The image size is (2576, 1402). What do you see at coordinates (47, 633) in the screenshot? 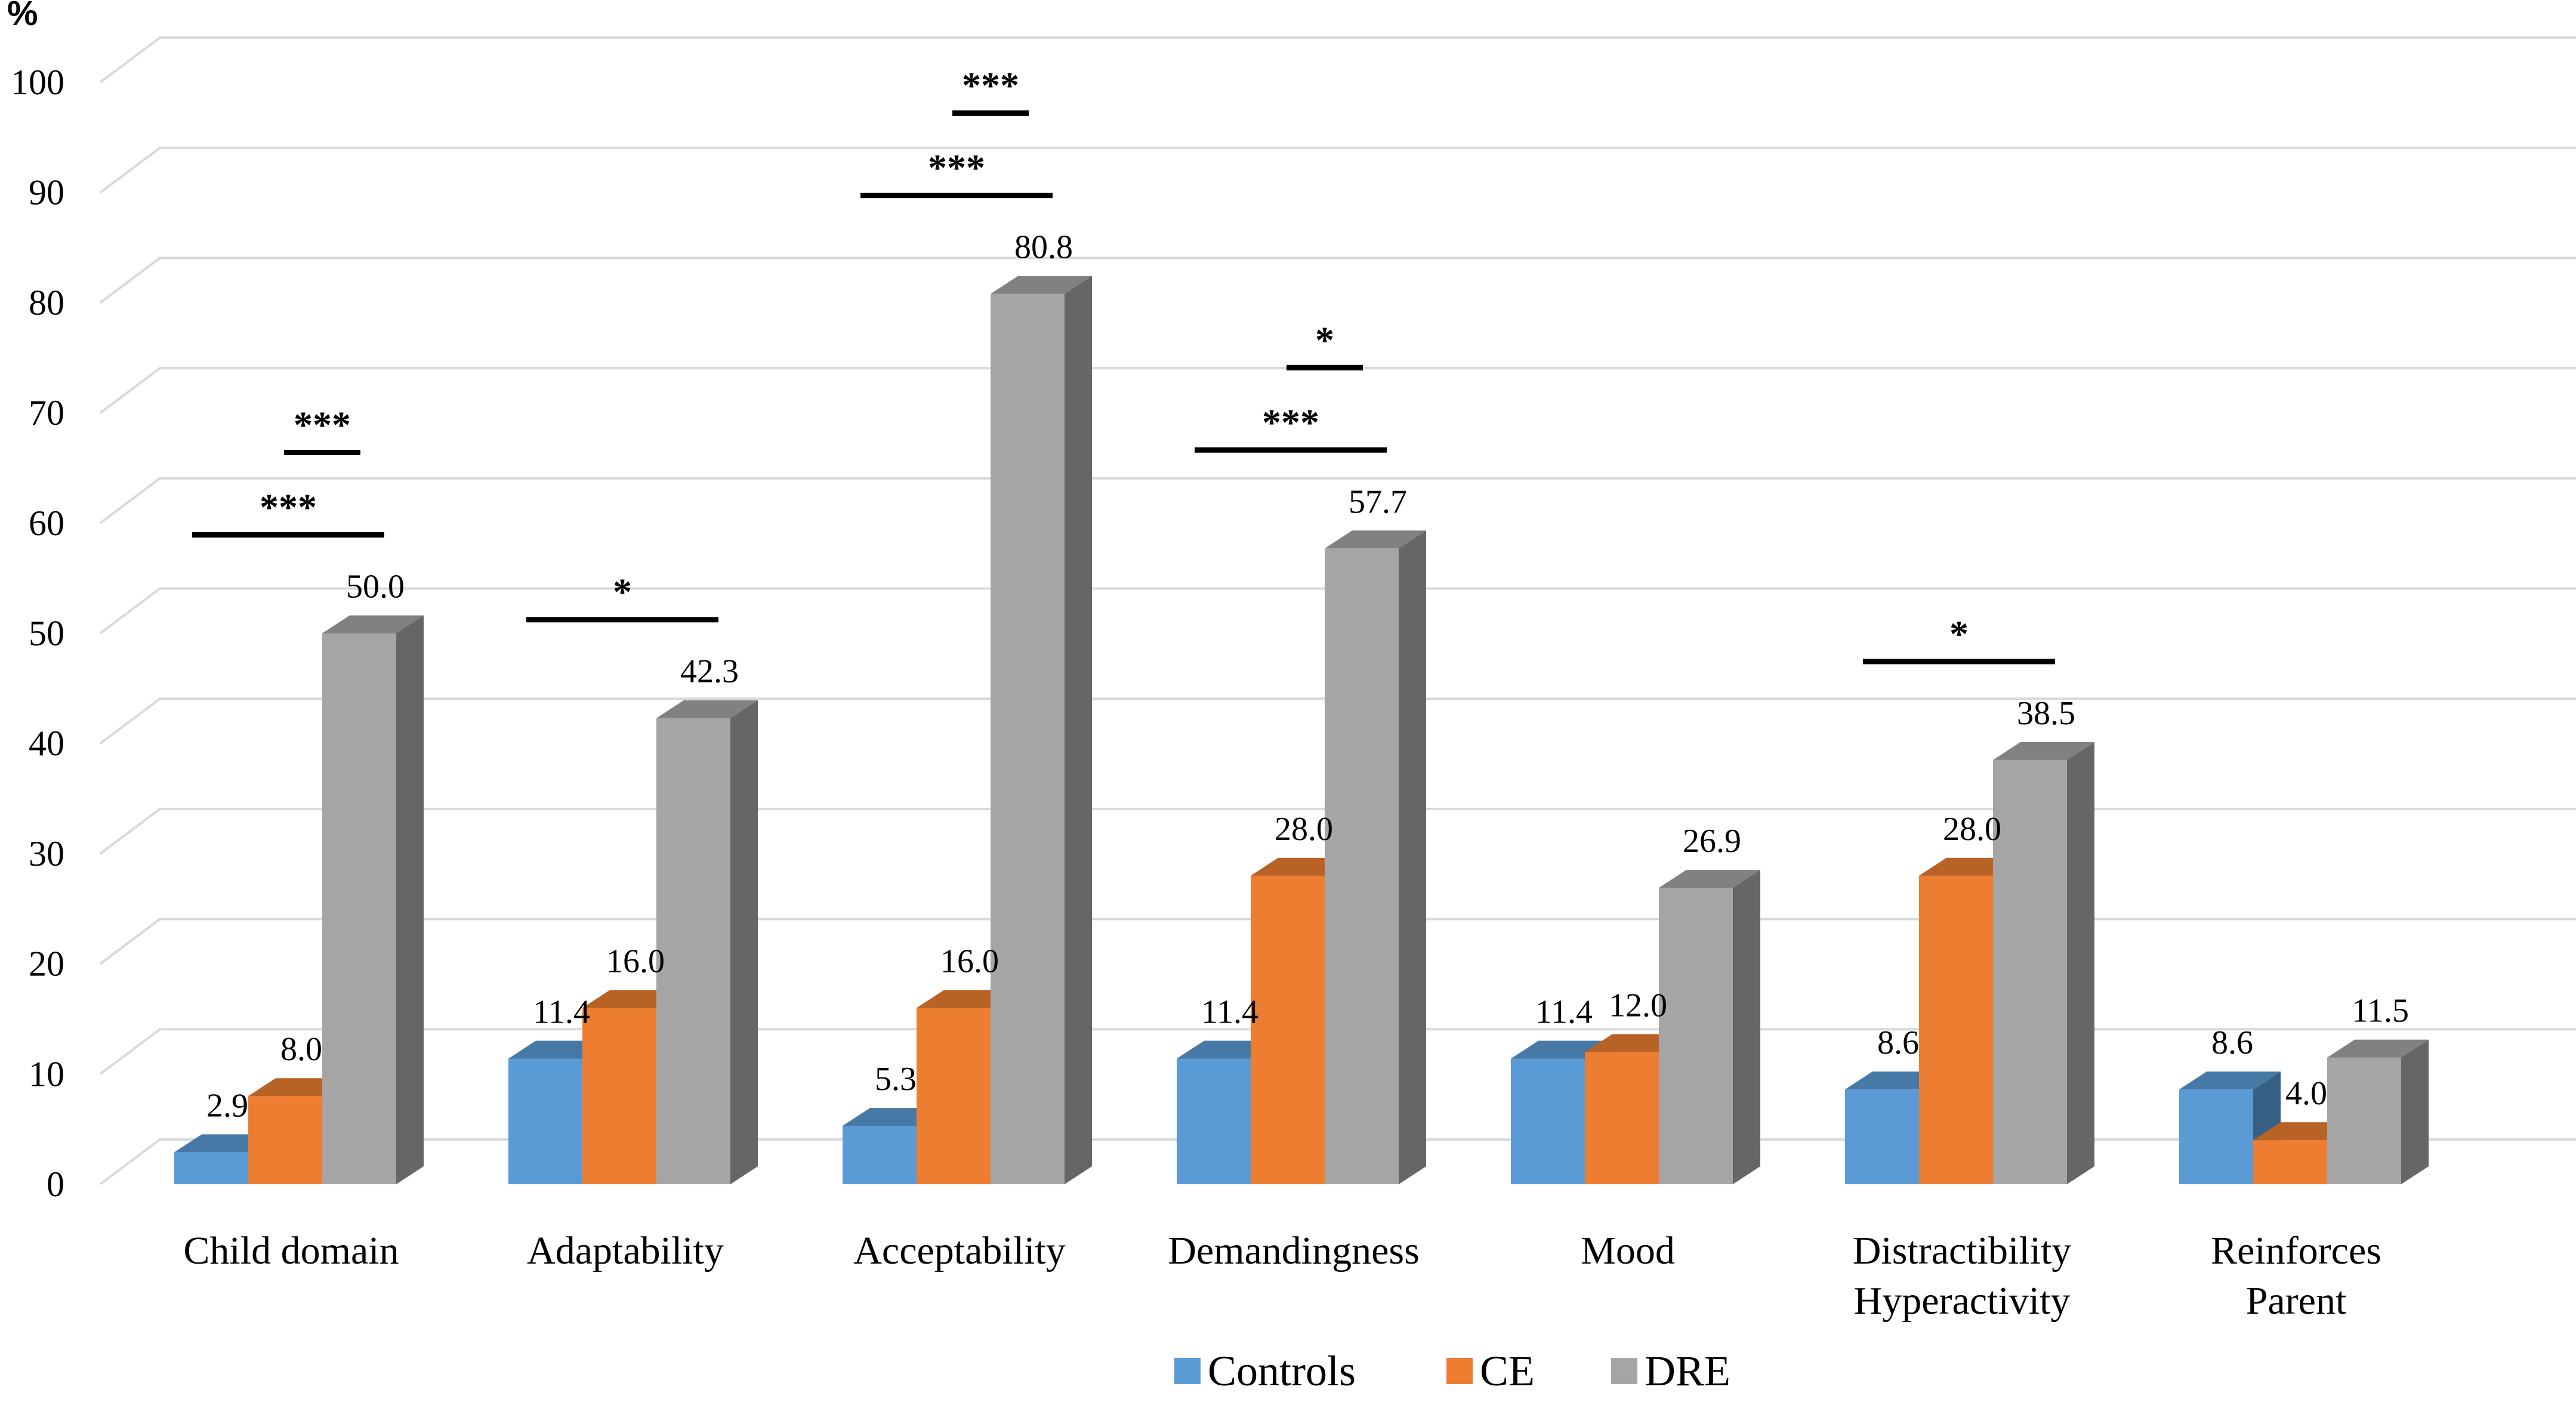
I see `y-tick-label: 50` at bounding box center [47, 633].